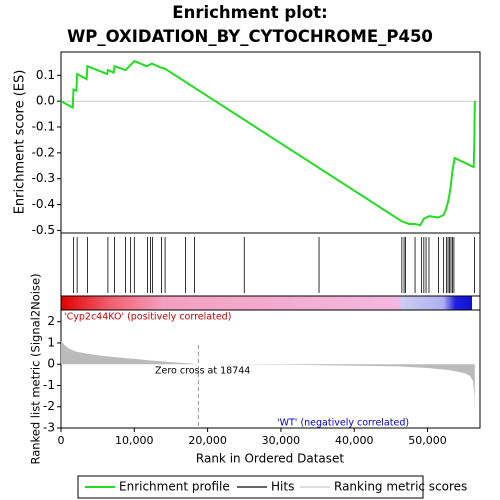 Image resolution: width=500 pixels, height=500 pixels. I want to click on y-tick-label: 2, so click(51, 321).